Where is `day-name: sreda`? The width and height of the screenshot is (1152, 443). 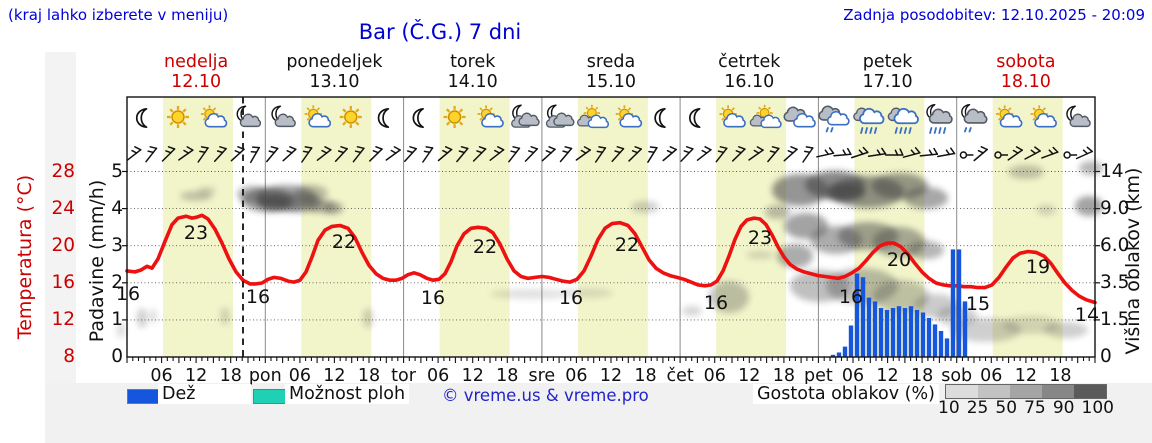 day-name: sreda is located at coordinates (611, 62).